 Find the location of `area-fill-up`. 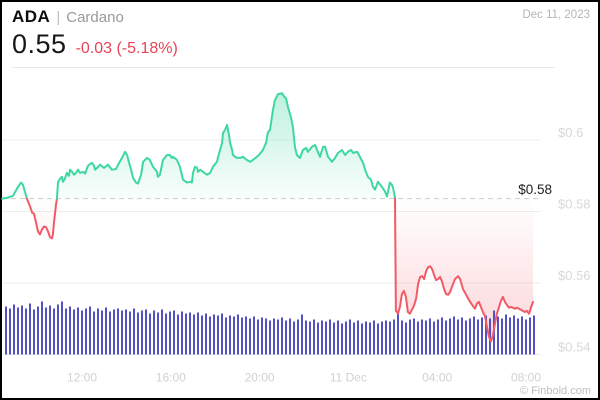

area-fill-up is located at coordinates (14, 190).